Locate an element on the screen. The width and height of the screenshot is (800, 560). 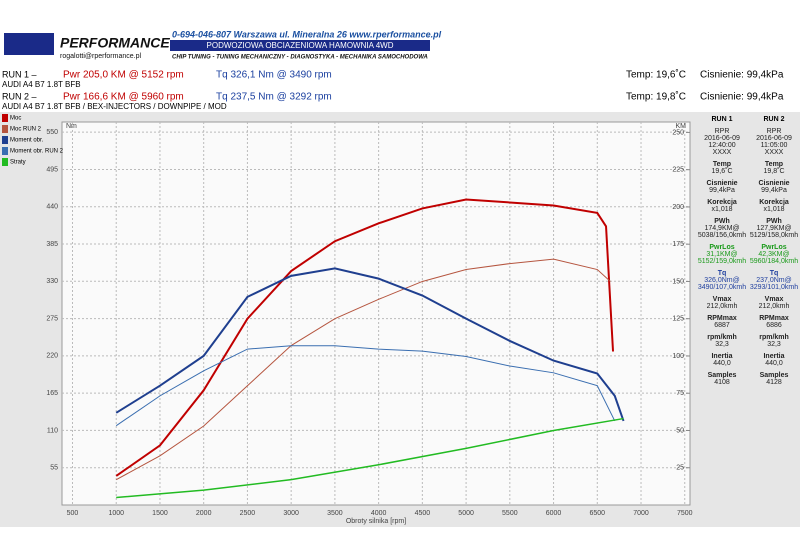
panel-cell: PwrLos 31,1KM@ 5152/159,0kmh is located at coordinates (722, 254).